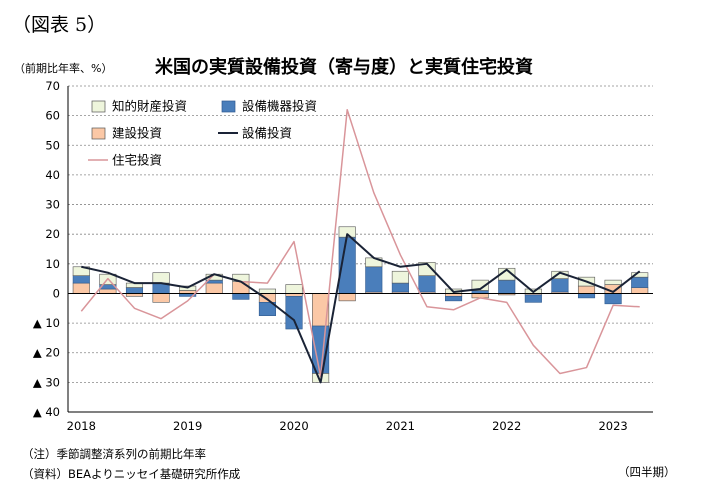 The width and height of the screenshot is (701, 500). I want to click on chart-note: （注）季節調整済系列の前期比年率, so click(114, 454).